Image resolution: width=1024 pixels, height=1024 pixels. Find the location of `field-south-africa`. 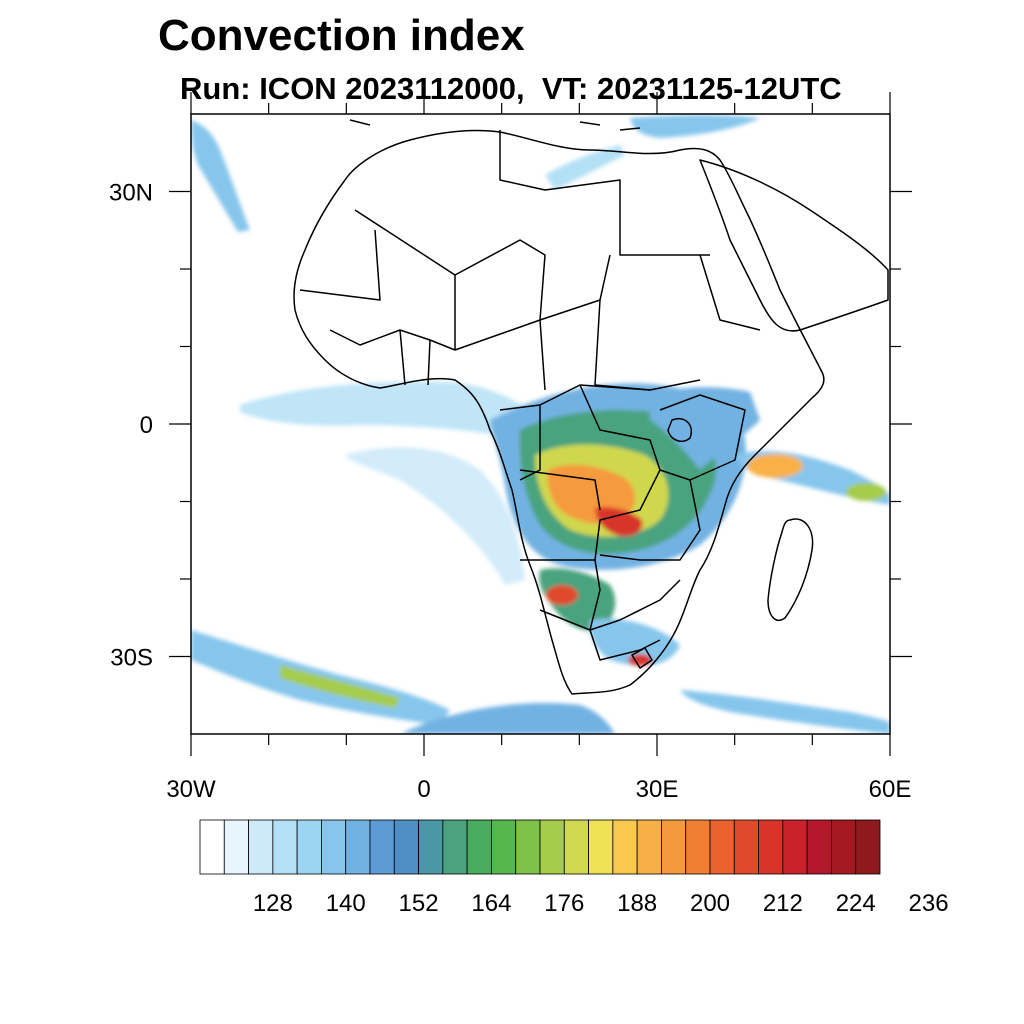

field-south-africa is located at coordinates (634, 642).